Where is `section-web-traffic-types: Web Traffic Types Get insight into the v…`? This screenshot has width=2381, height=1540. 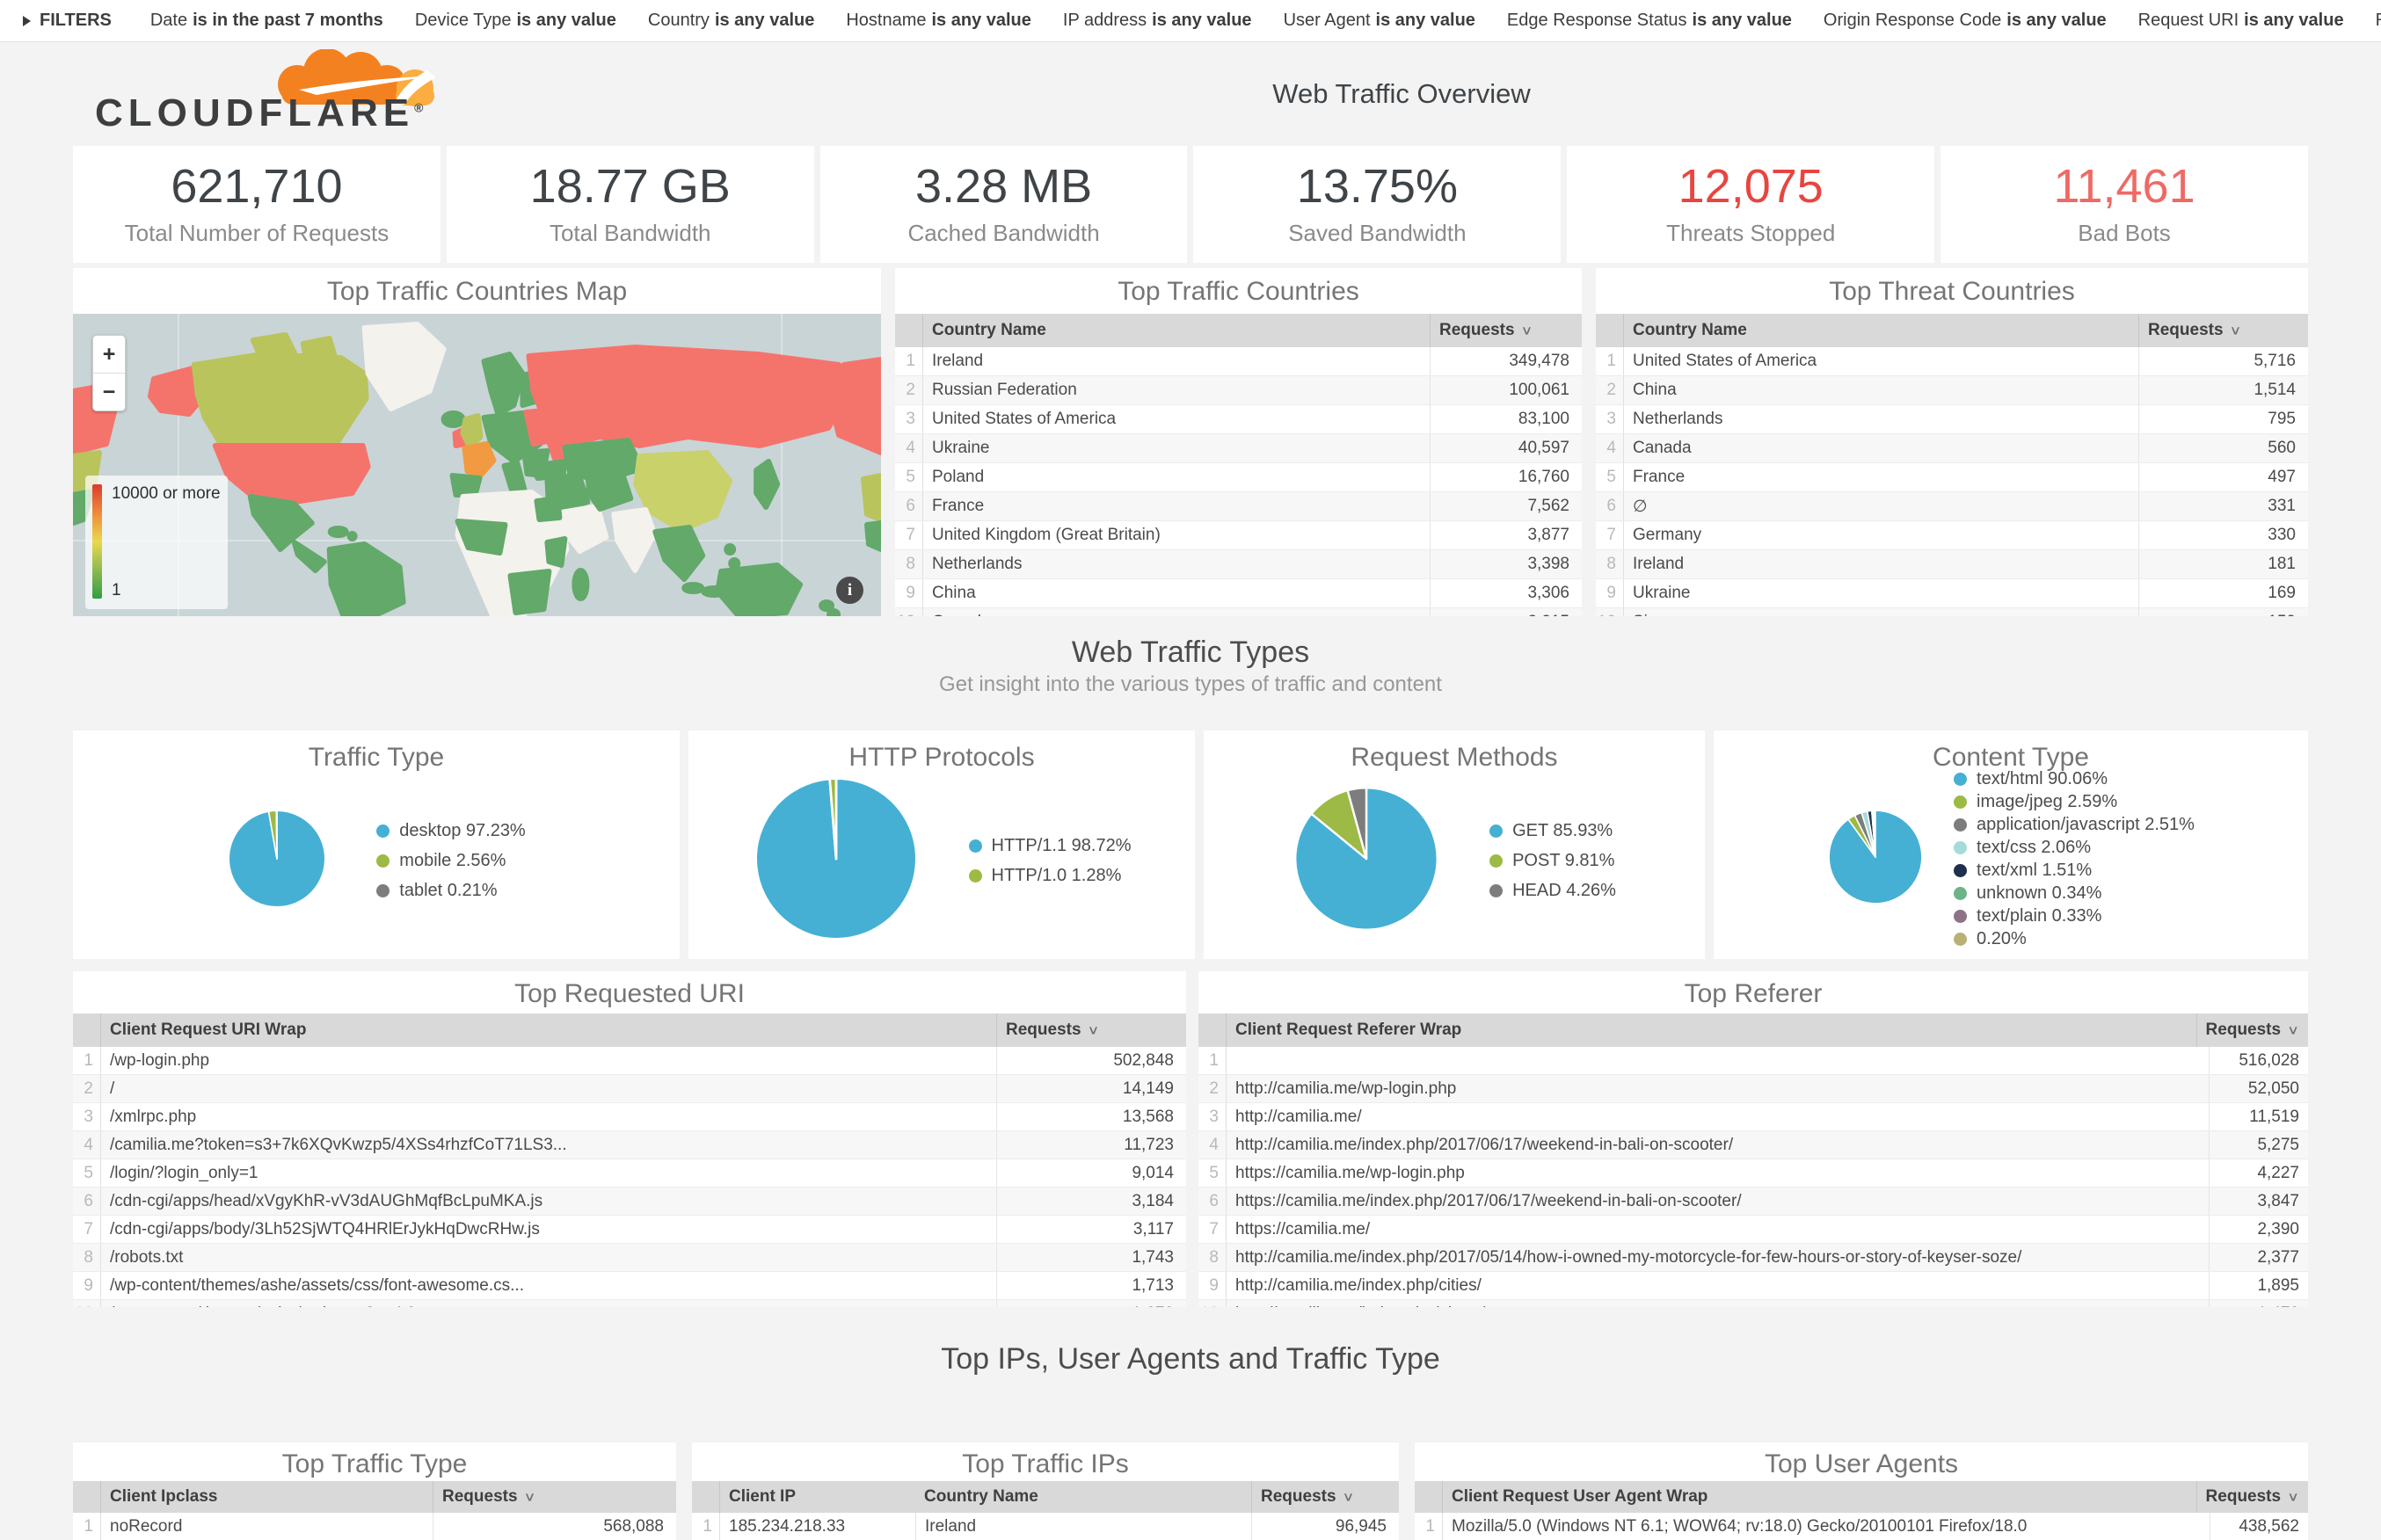 section-web-traffic-types: Web Traffic Types Get insight into the v… is located at coordinates (1190, 669).